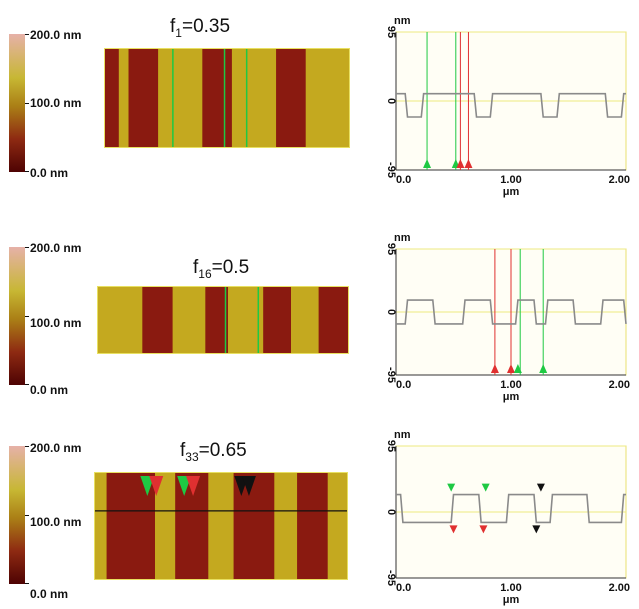 This screenshot has width=639, height=609. Describe the element at coordinates (206, 26) in the screenshot. I see `title-value: =0.35` at that location.